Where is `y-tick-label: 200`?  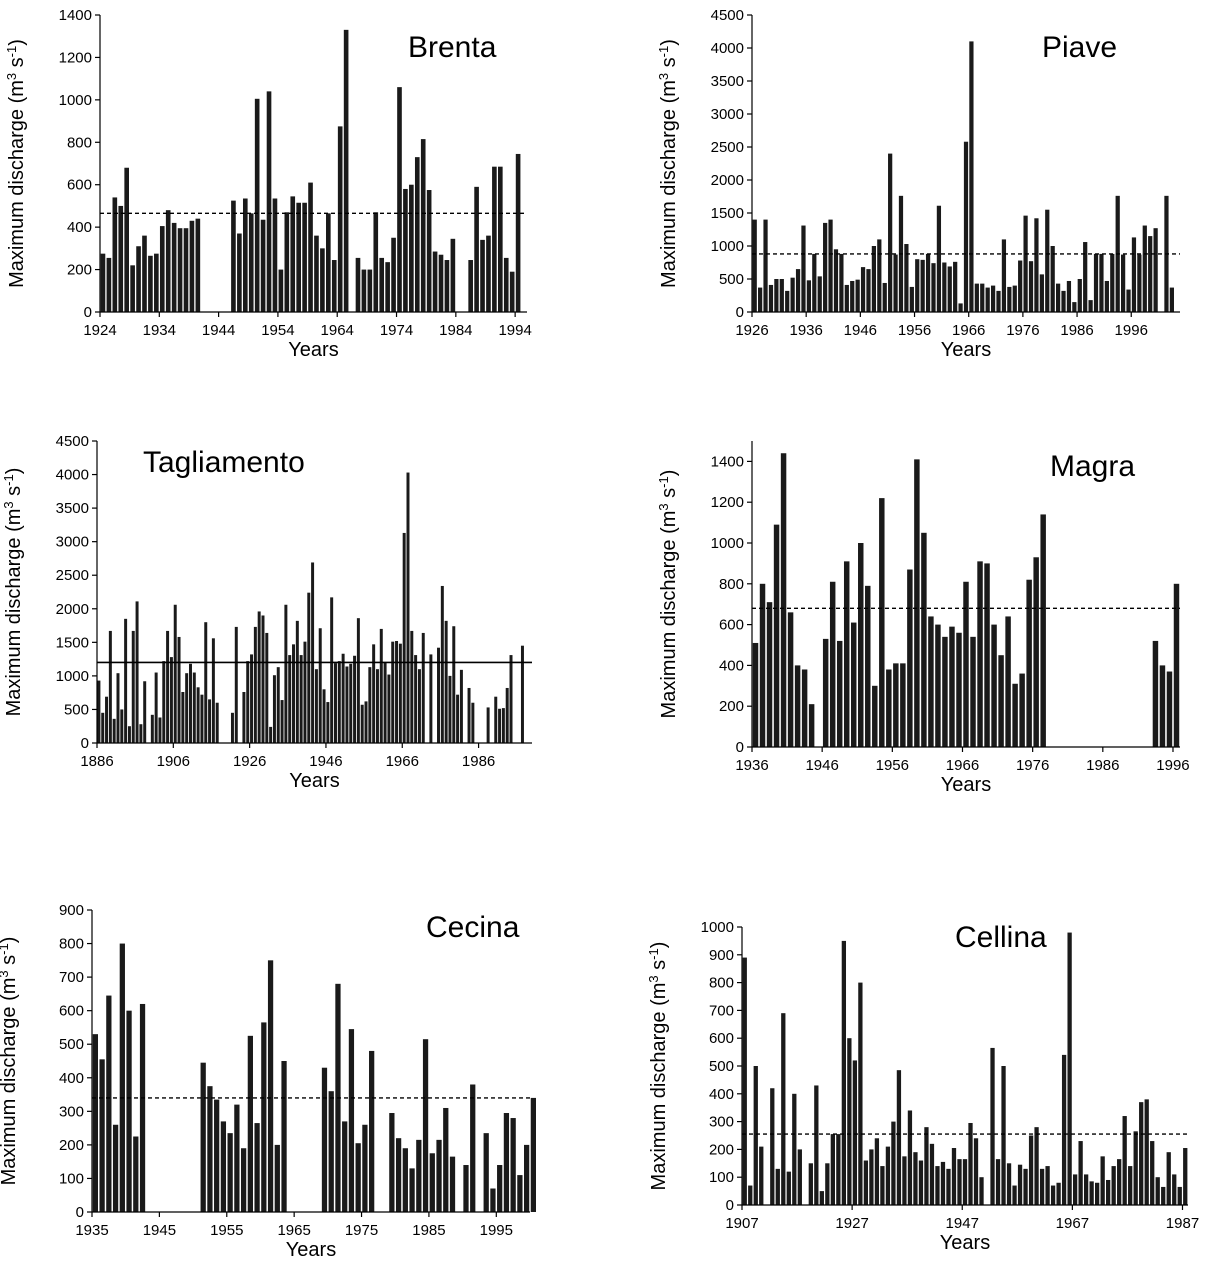 y-tick-label: 200 is located at coordinates (721, 1149).